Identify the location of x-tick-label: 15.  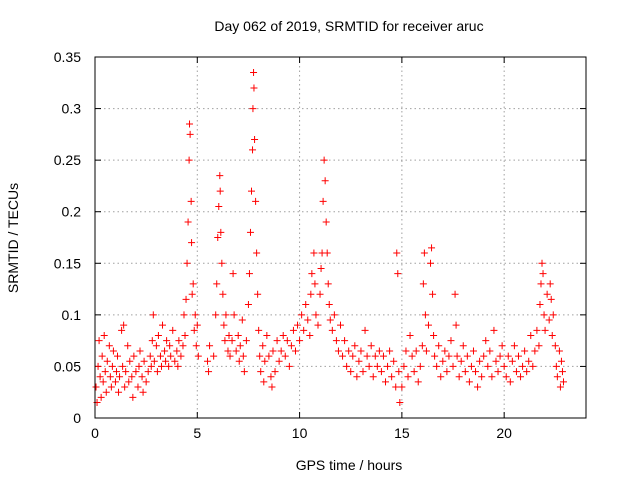
(402, 433).